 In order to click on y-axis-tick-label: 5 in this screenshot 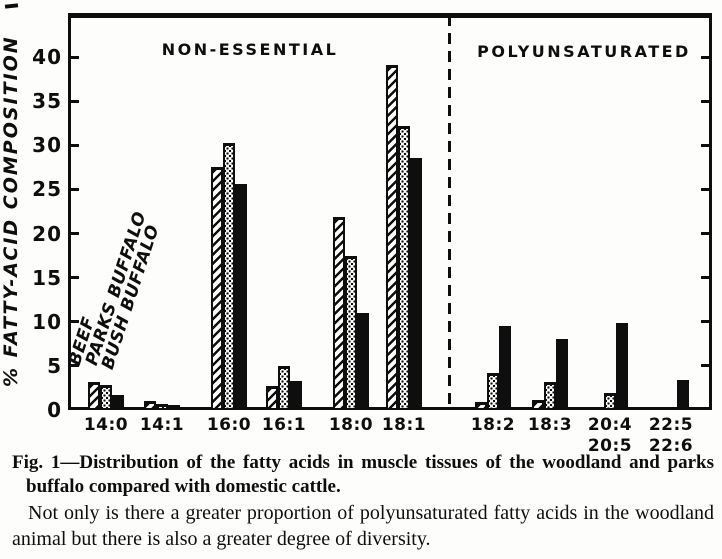, I will do `click(54, 365)`.